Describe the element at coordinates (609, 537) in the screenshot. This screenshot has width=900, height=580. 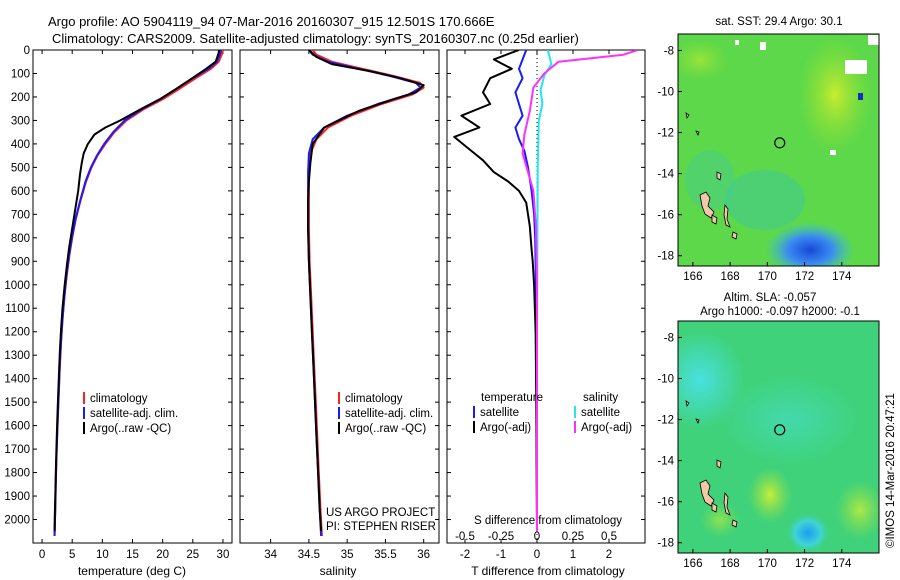
I see `s-difference-tick-label: 0.5` at that location.